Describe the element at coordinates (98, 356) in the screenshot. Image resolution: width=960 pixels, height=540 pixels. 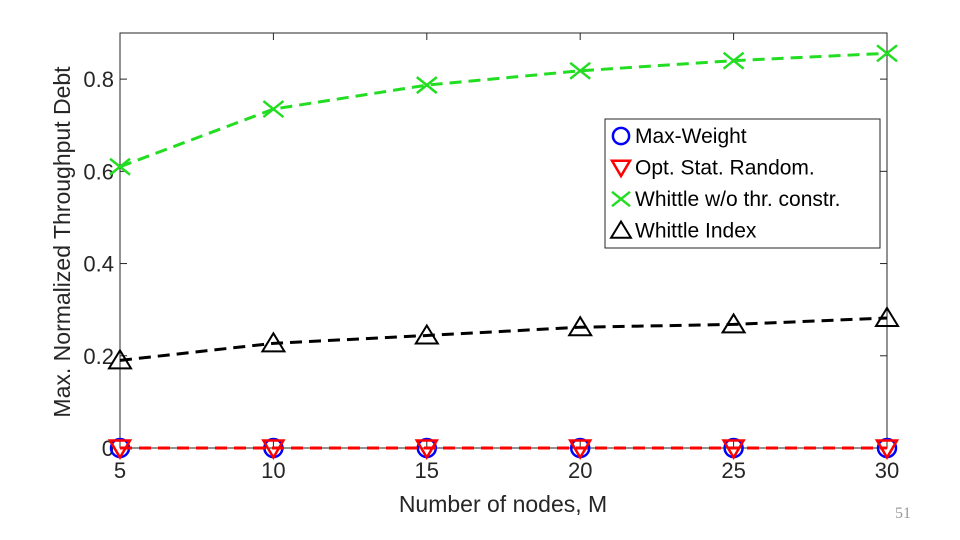
I see `y-tick-label: 0.2` at that location.